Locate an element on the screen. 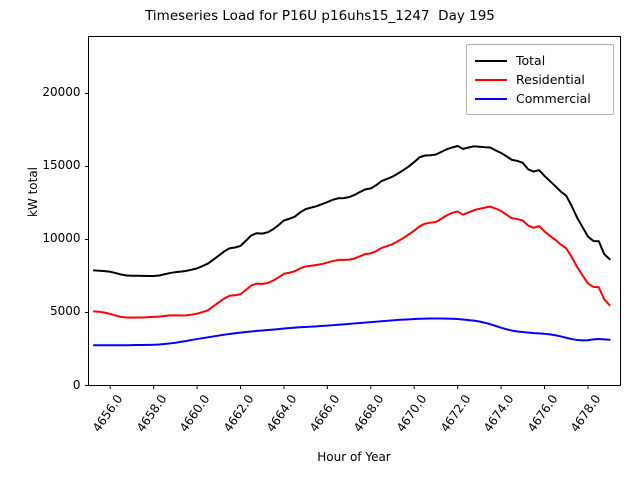 The width and height of the screenshot is (640, 480). y-tick-label: 0 is located at coordinates (76, 384).